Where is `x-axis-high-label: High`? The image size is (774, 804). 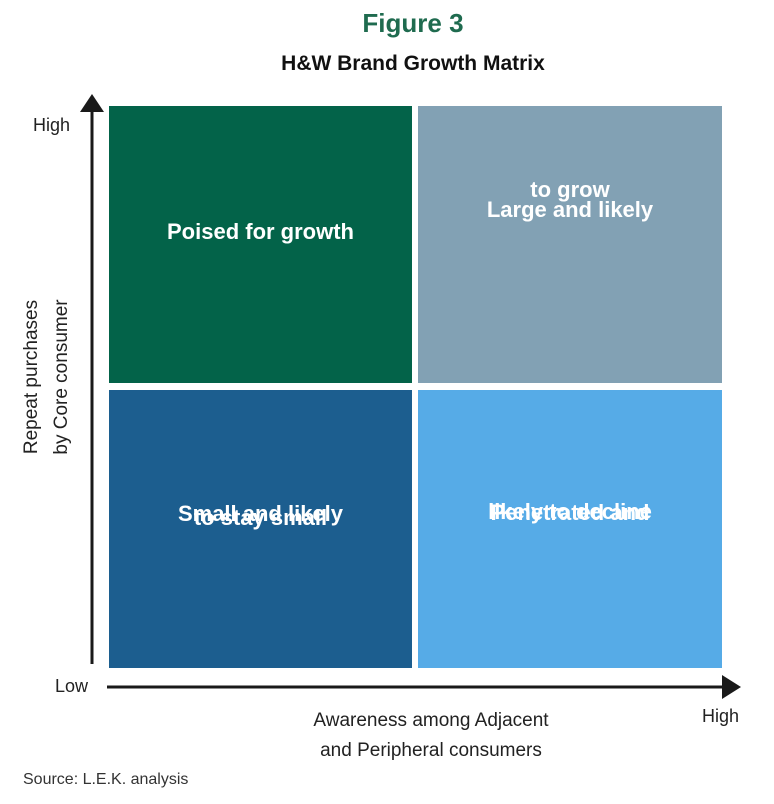
x-axis-high-label: High is located at coordinates (721, 716).